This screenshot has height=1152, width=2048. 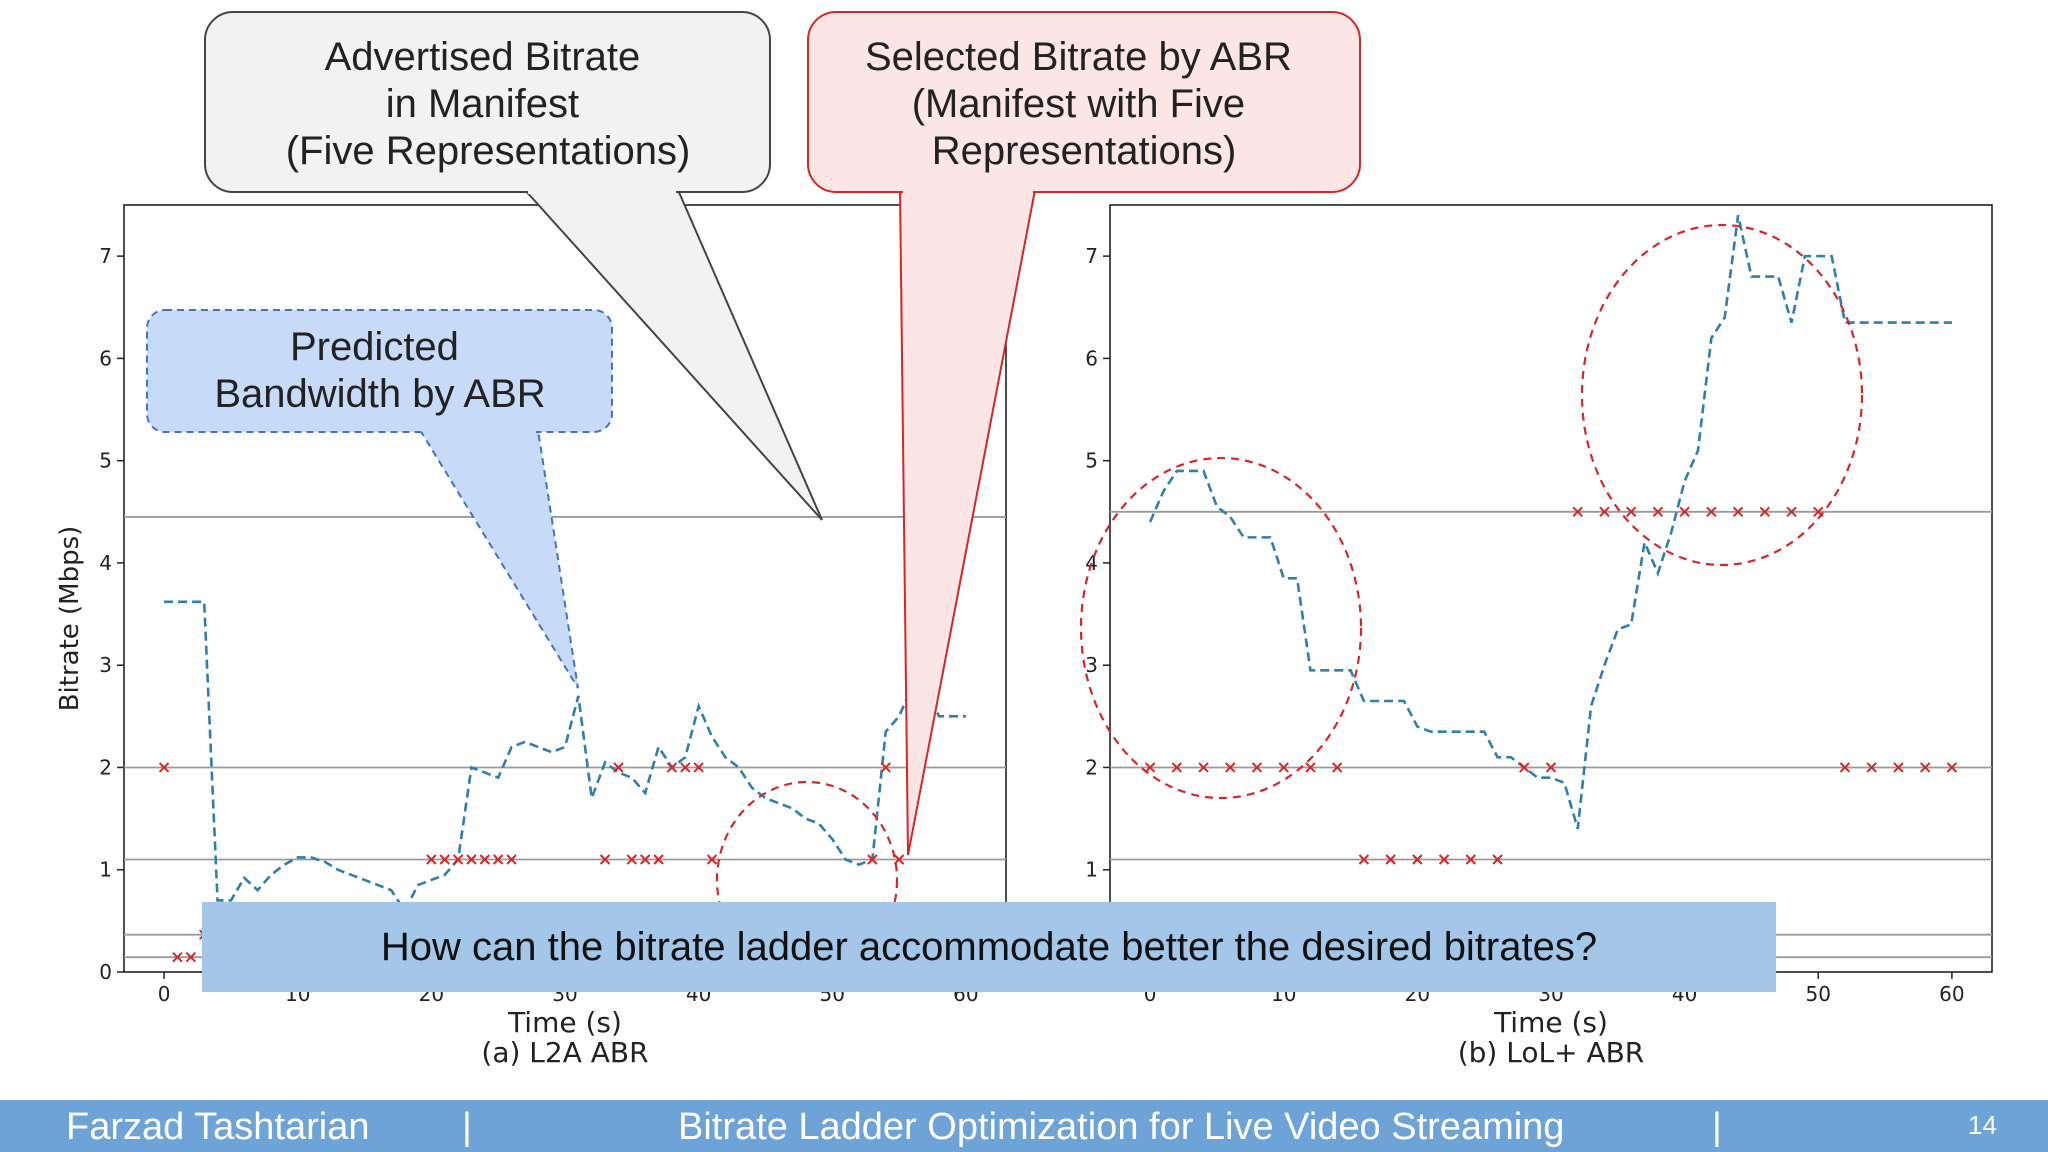 What do you see at coordinates (1078, 57) in the screenshot?
I see `callout-selected-line1: Selected Bitrate by ABR` at bounding box center [1078, 57].